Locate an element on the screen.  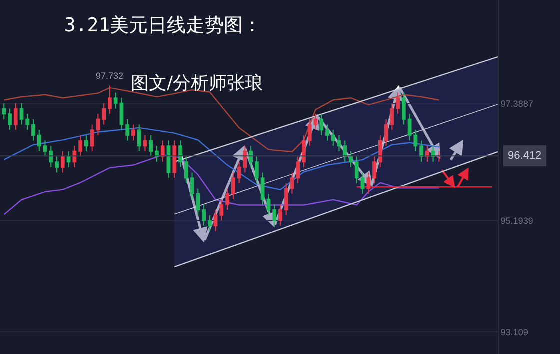
y-tick-label: 95.1939 is located at coordinates (517, 221).